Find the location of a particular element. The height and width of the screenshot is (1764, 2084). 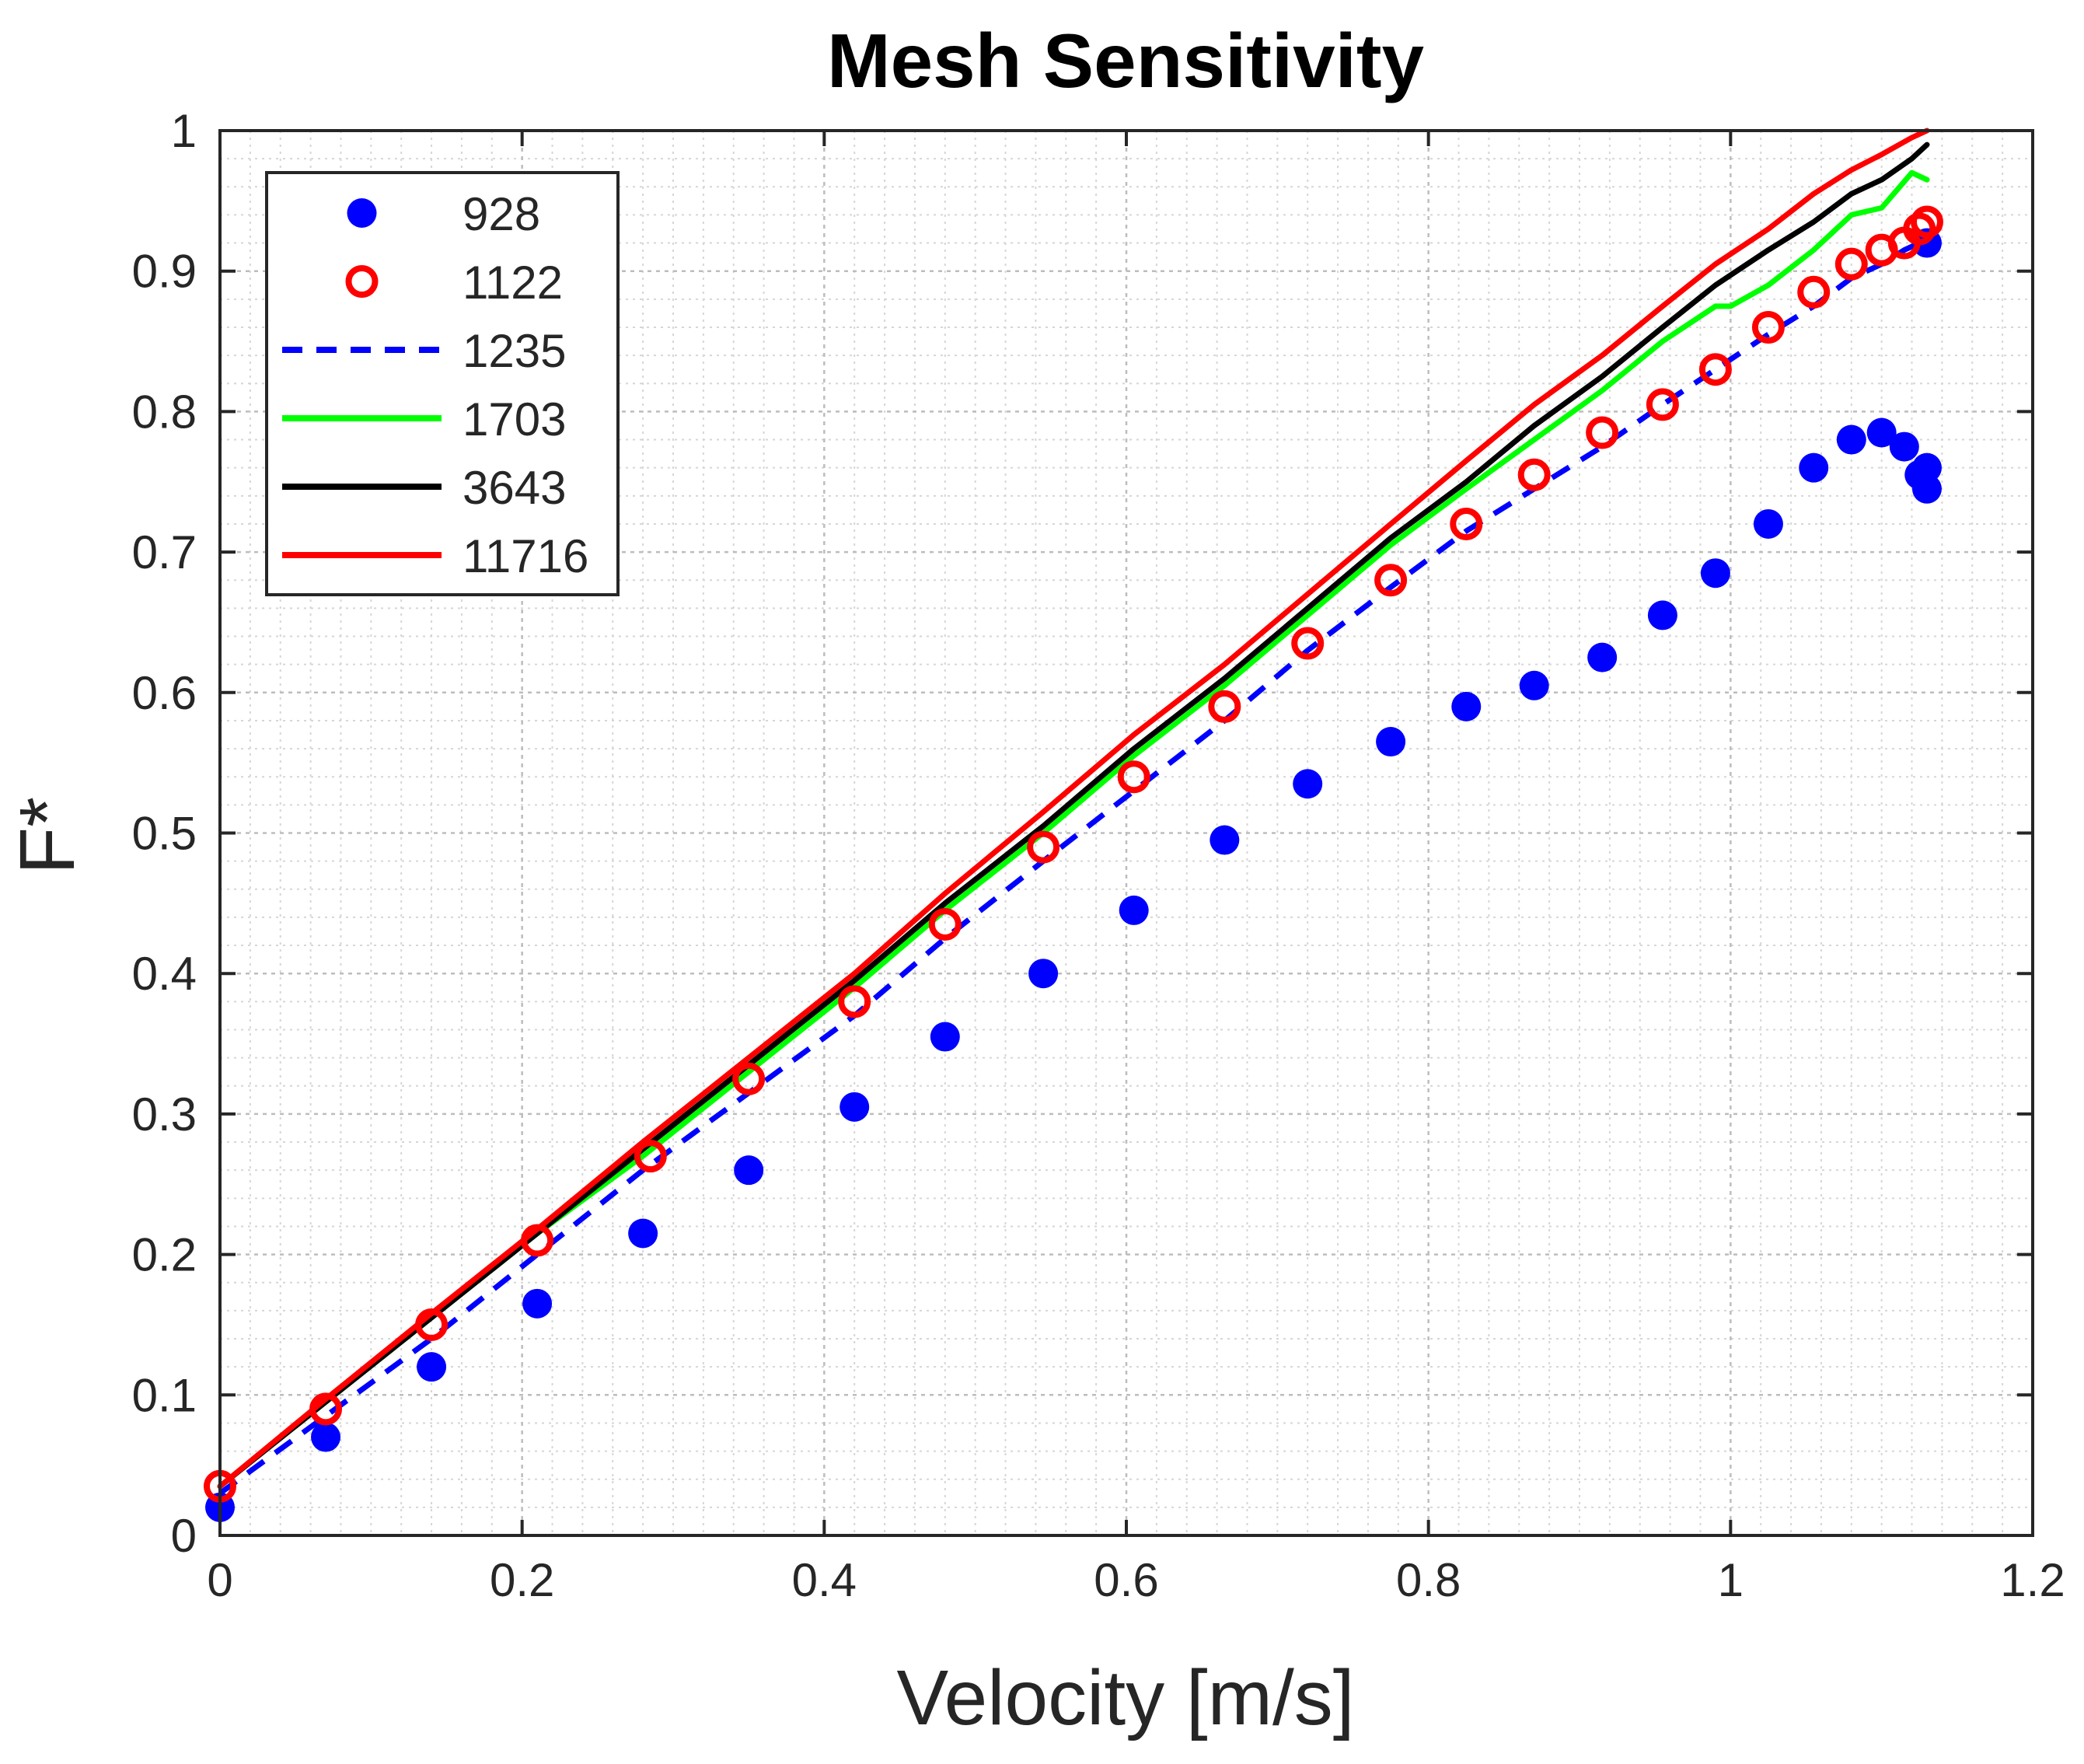

y-tick-label: 0.7 is located at coordinates (164, 552).